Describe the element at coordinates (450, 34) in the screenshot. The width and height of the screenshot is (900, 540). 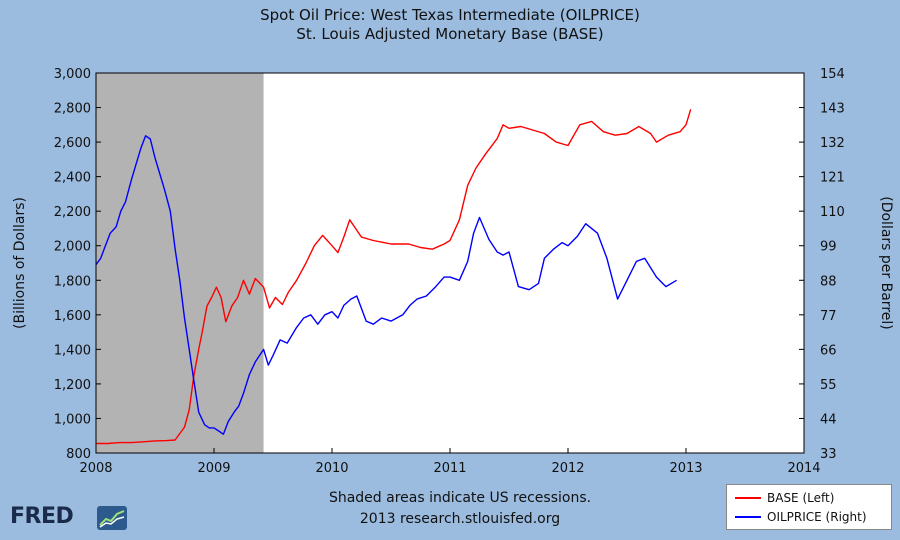
I see `chart-title-line-2: St. Louis Adjusted Monetary Base (BASE)` at that location.